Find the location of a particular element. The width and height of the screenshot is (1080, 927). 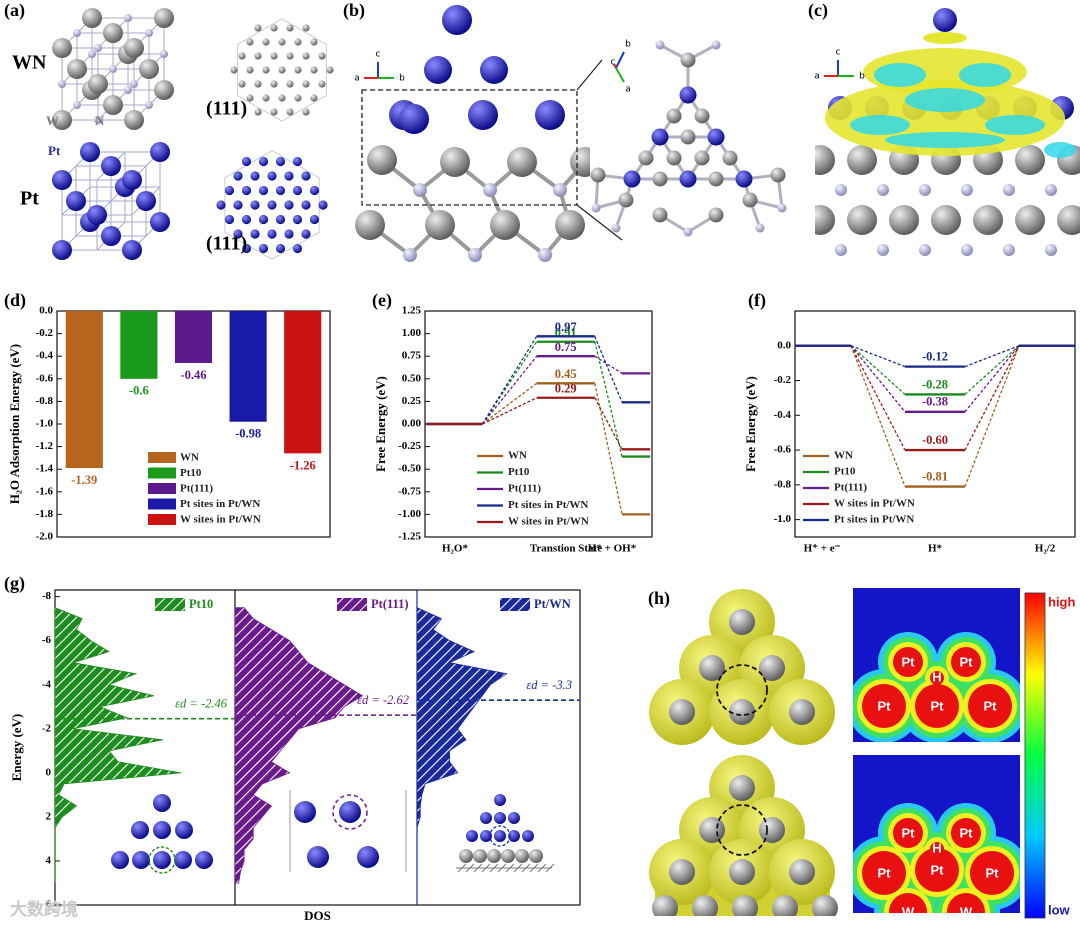

y-tick-label: -0.2 is located at coordinates (45, 333).